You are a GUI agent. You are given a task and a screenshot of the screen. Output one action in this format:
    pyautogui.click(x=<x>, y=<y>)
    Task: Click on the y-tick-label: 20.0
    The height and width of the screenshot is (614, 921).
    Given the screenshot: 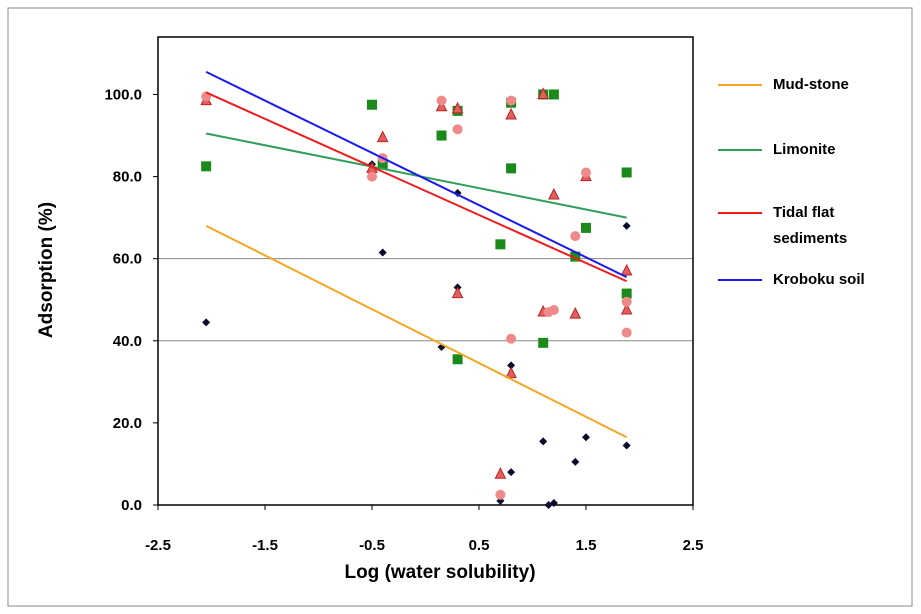 What is the action you would take?
    pyautogui.click(x=127, y=423)
    